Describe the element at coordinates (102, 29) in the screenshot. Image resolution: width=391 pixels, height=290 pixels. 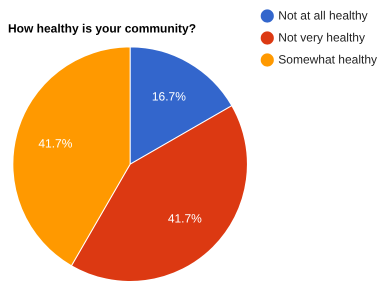
I see `text: How healthy is your community?` at that location.